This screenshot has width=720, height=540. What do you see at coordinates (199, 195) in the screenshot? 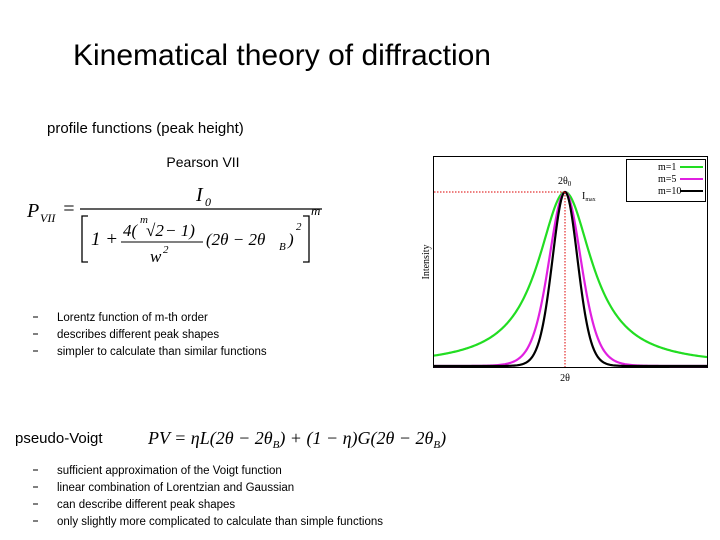
I see `formula-part: I` at bounding box center [199, 195].